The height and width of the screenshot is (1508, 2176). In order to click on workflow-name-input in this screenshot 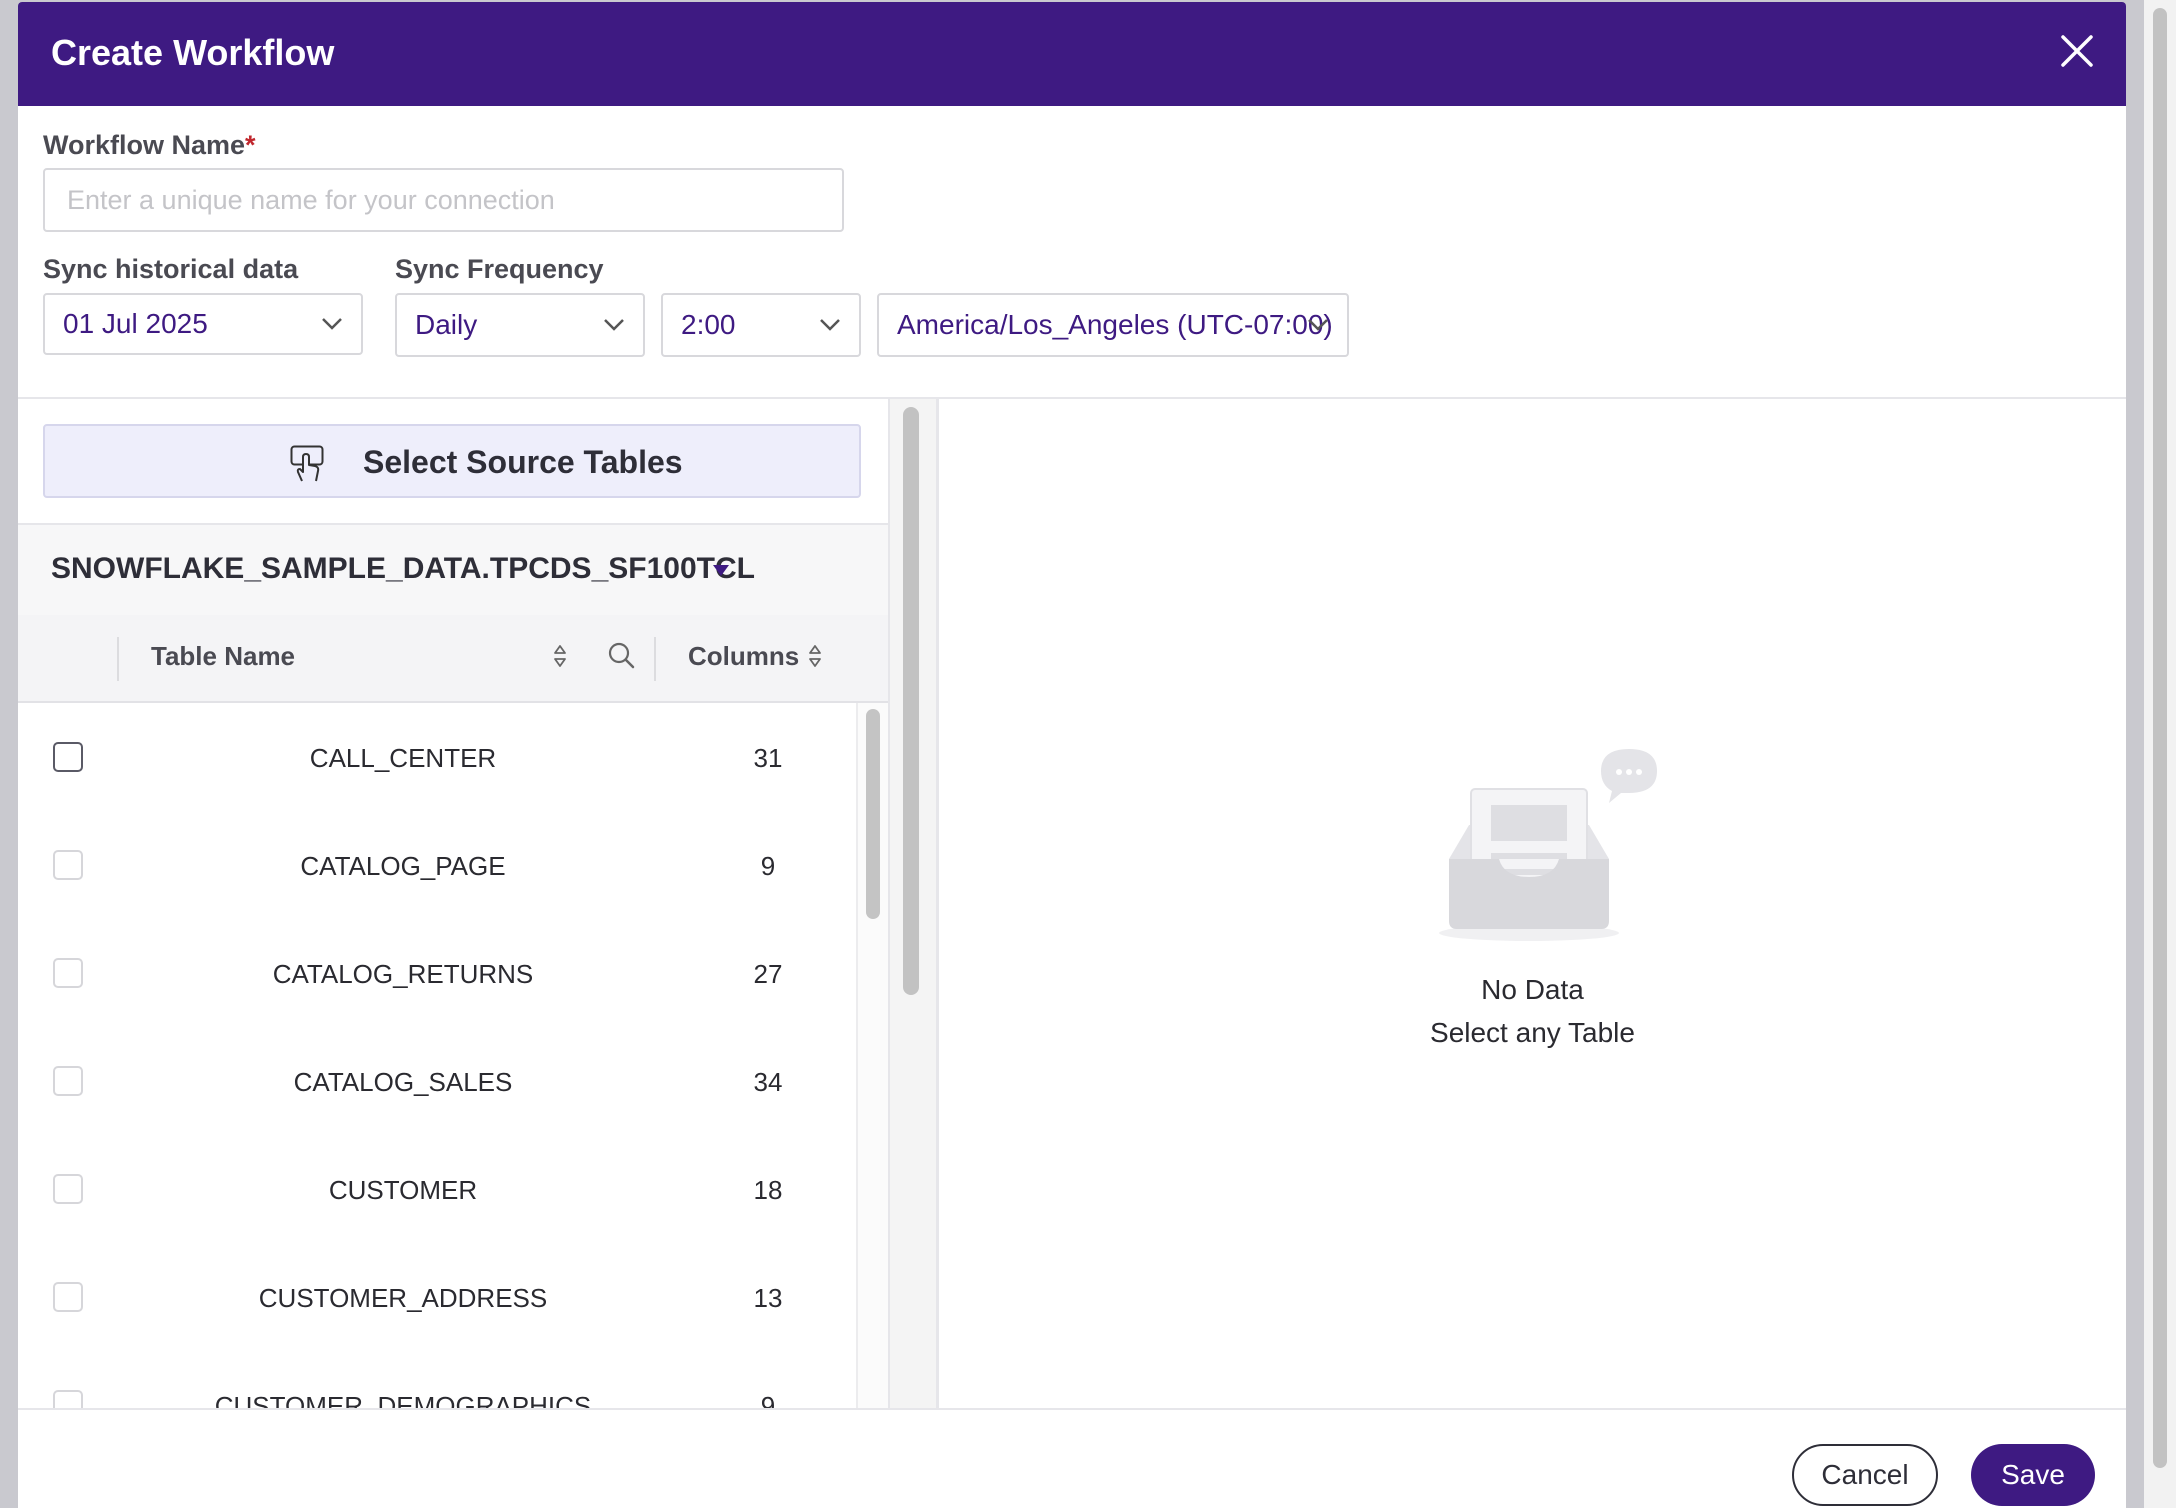, I will do `click(443, 200)`.